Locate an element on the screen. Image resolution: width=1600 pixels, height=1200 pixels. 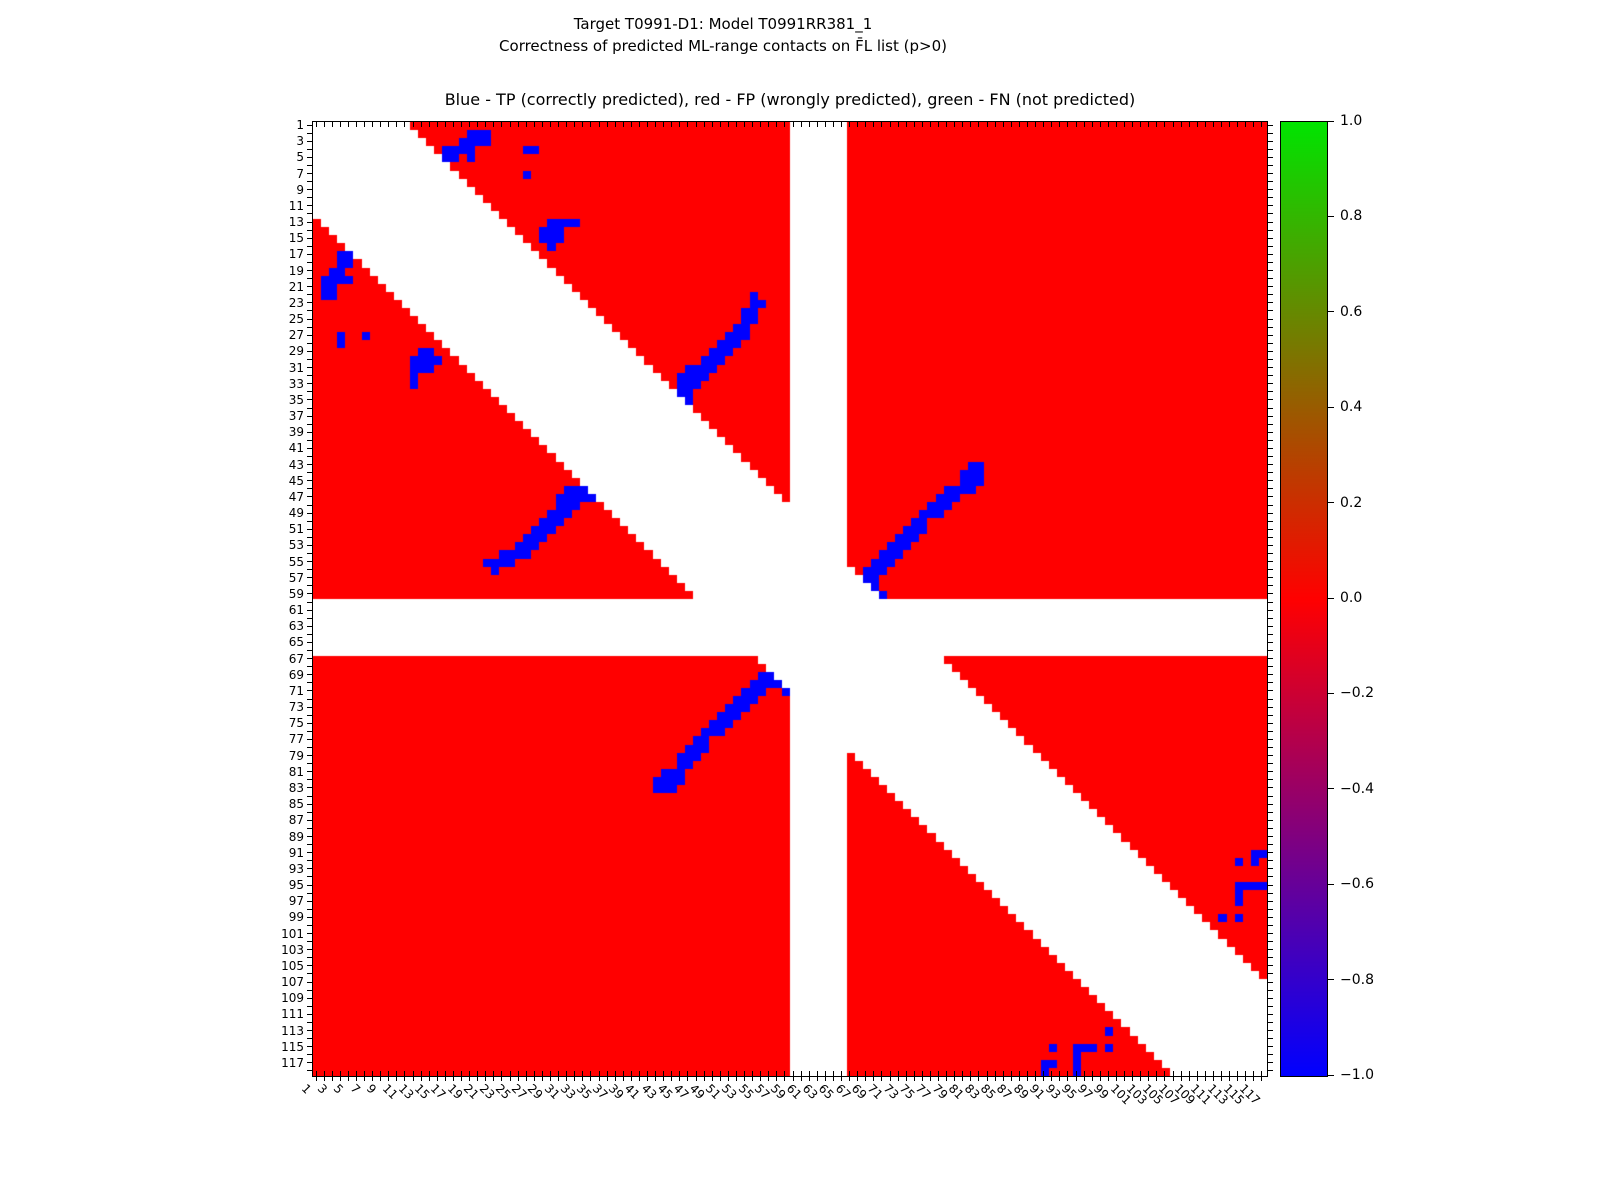
y-tick-label: 63 is located at coordinates (296, 626).